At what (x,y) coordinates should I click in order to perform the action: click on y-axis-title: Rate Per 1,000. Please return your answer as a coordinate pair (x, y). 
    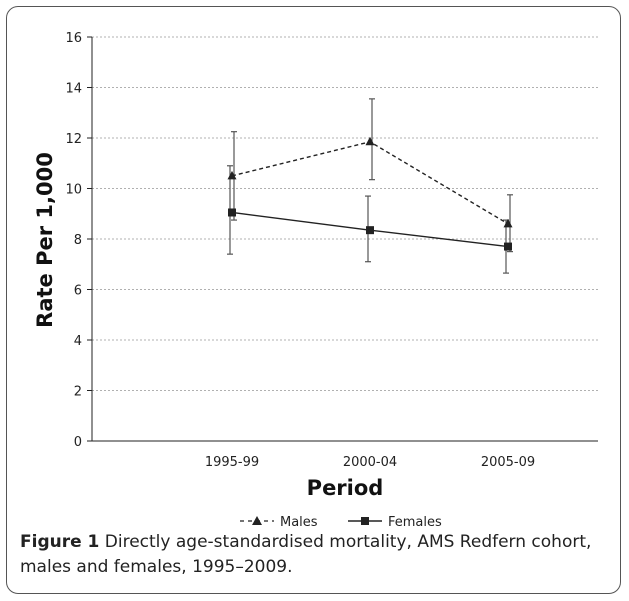
    Looking at the image, I should click on (45, 240).